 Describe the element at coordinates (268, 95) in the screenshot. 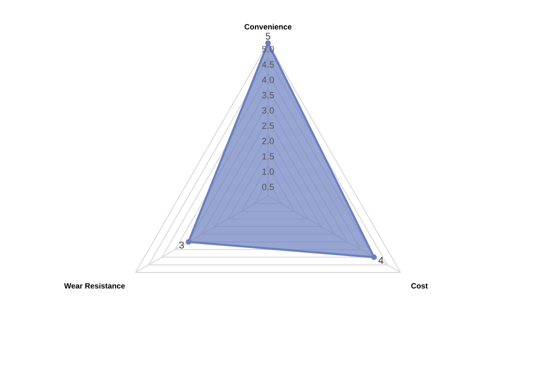

I see `y-tick-label: 3.5` at that location.